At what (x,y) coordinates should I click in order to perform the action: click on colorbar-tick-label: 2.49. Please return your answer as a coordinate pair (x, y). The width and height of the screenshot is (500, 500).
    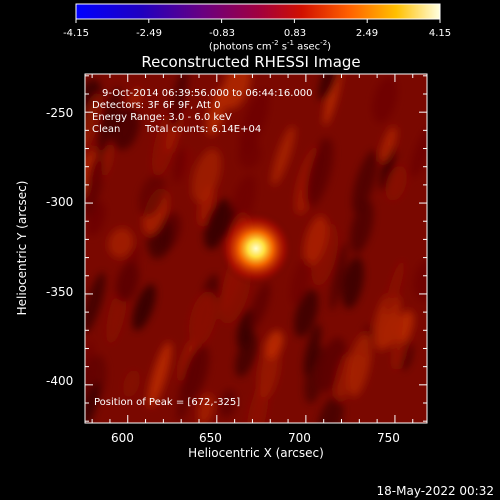
    Looking at the image, I should click on (367, 33).